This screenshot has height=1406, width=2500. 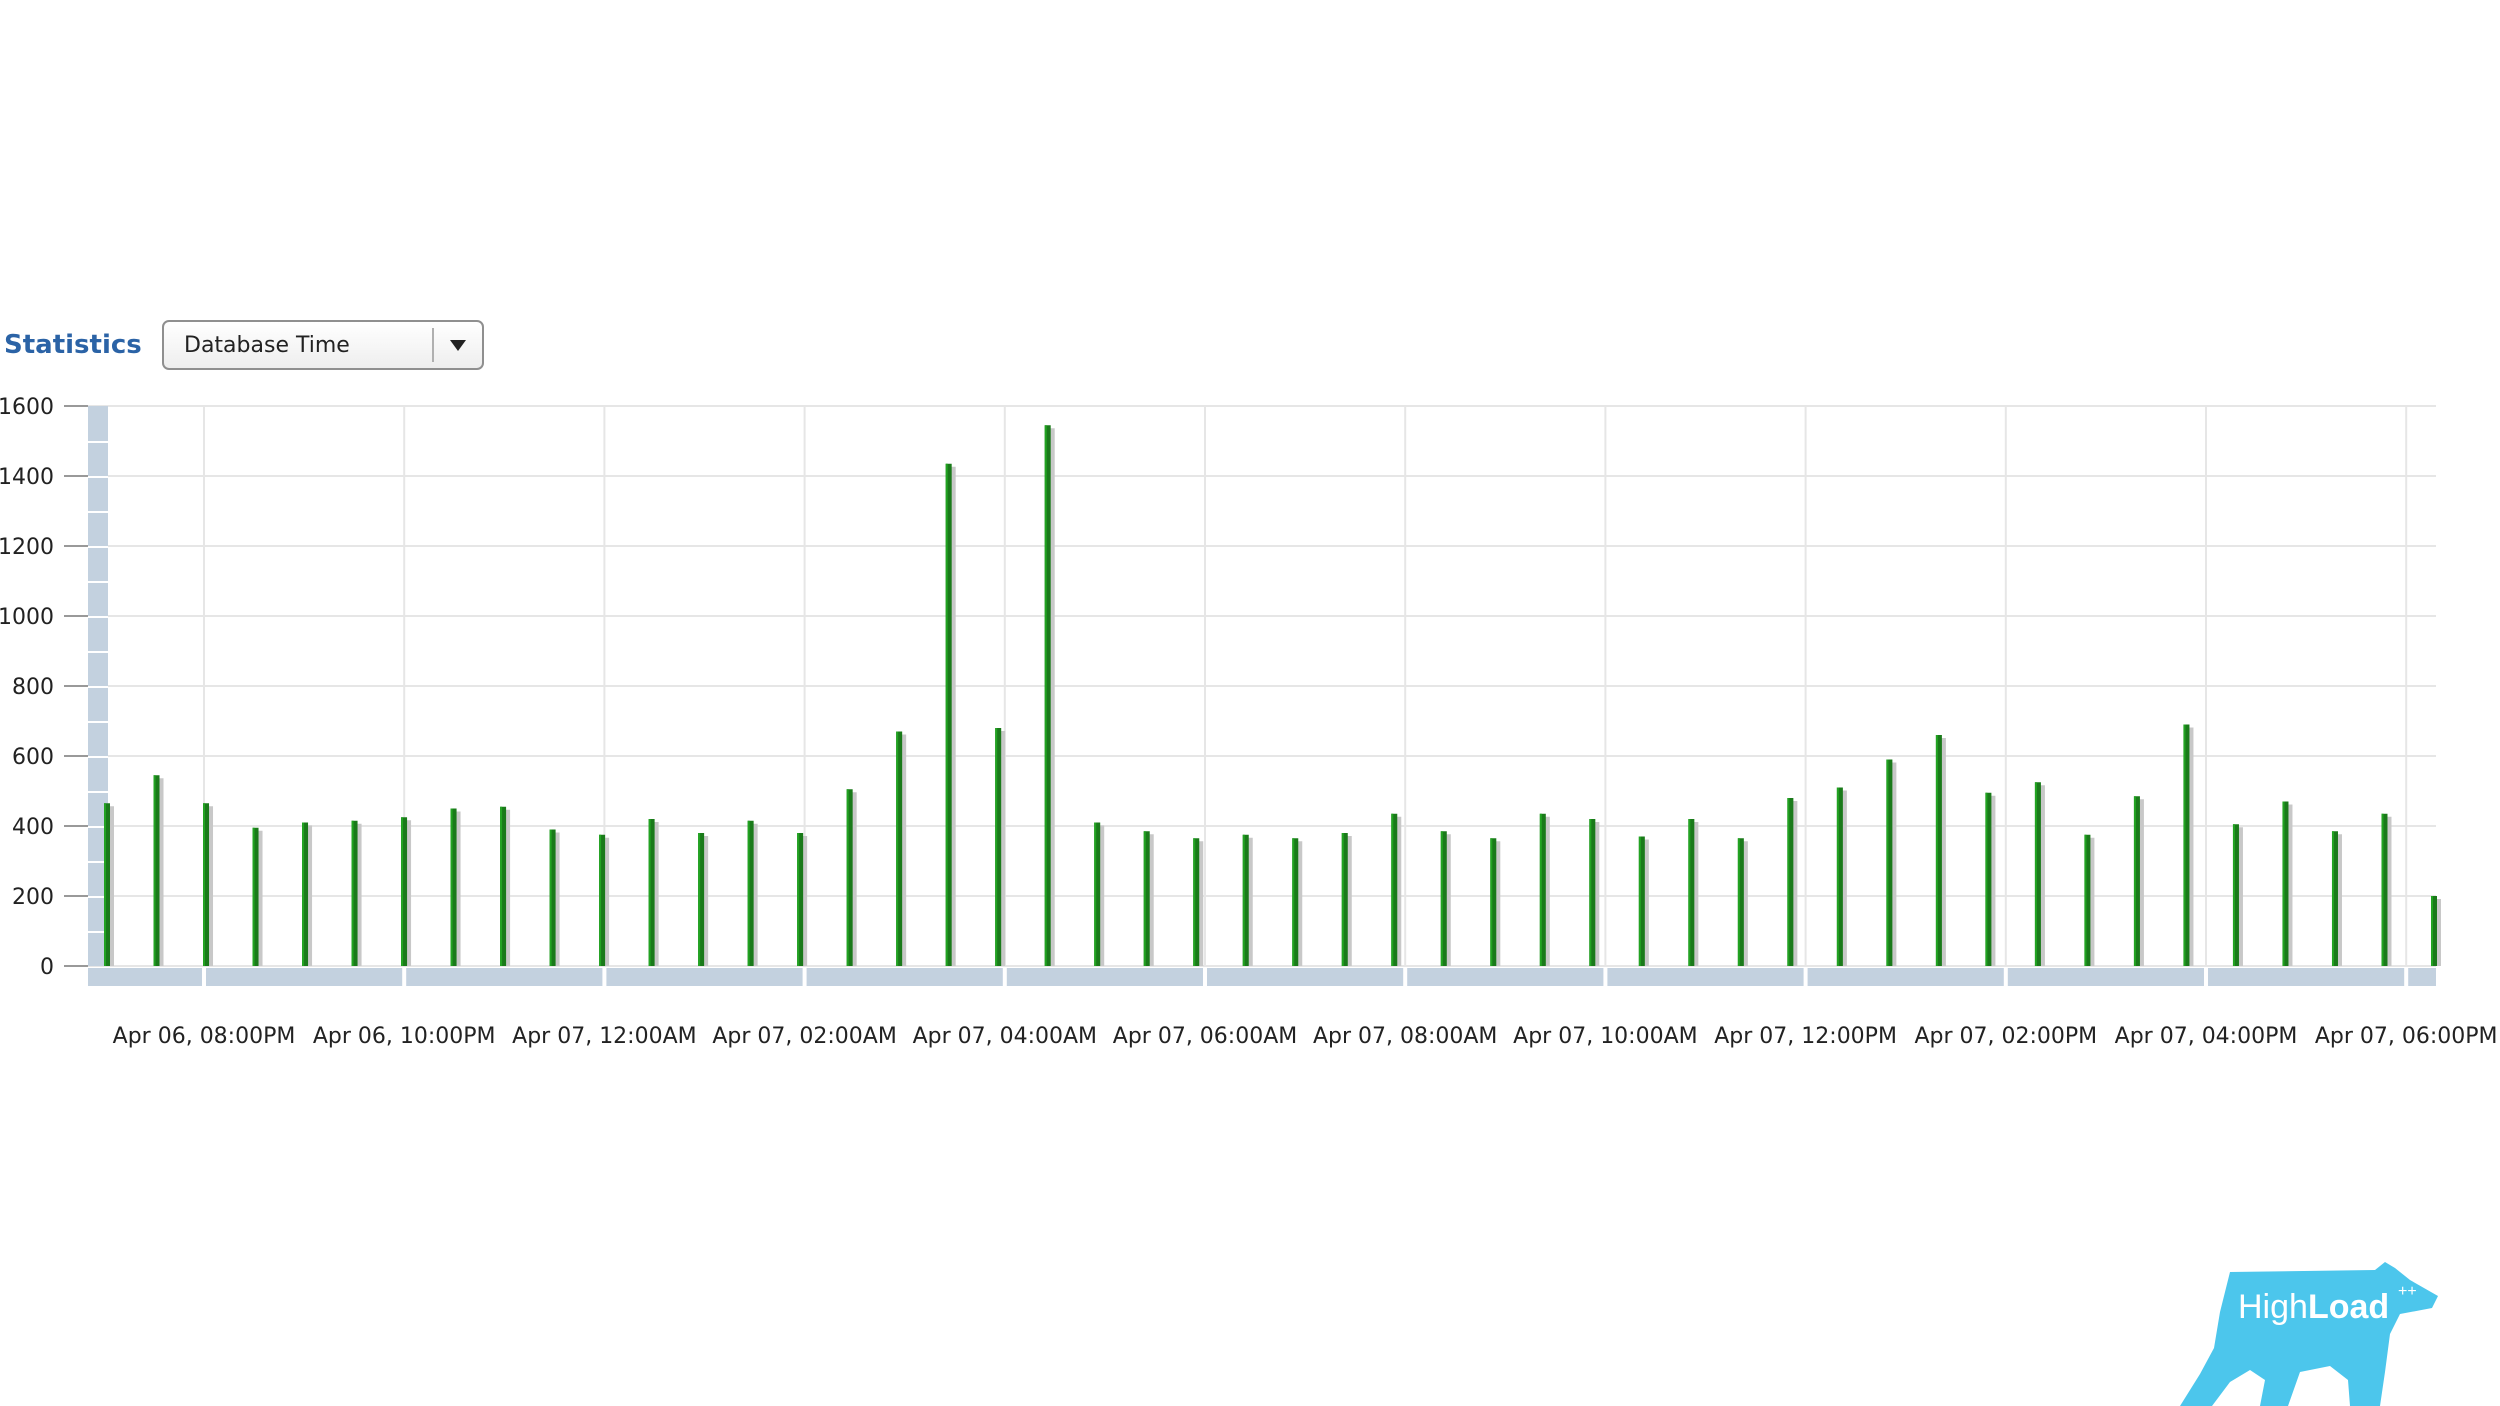 I want to click on statistics-label: Statistics, so click(x=73, y=345).